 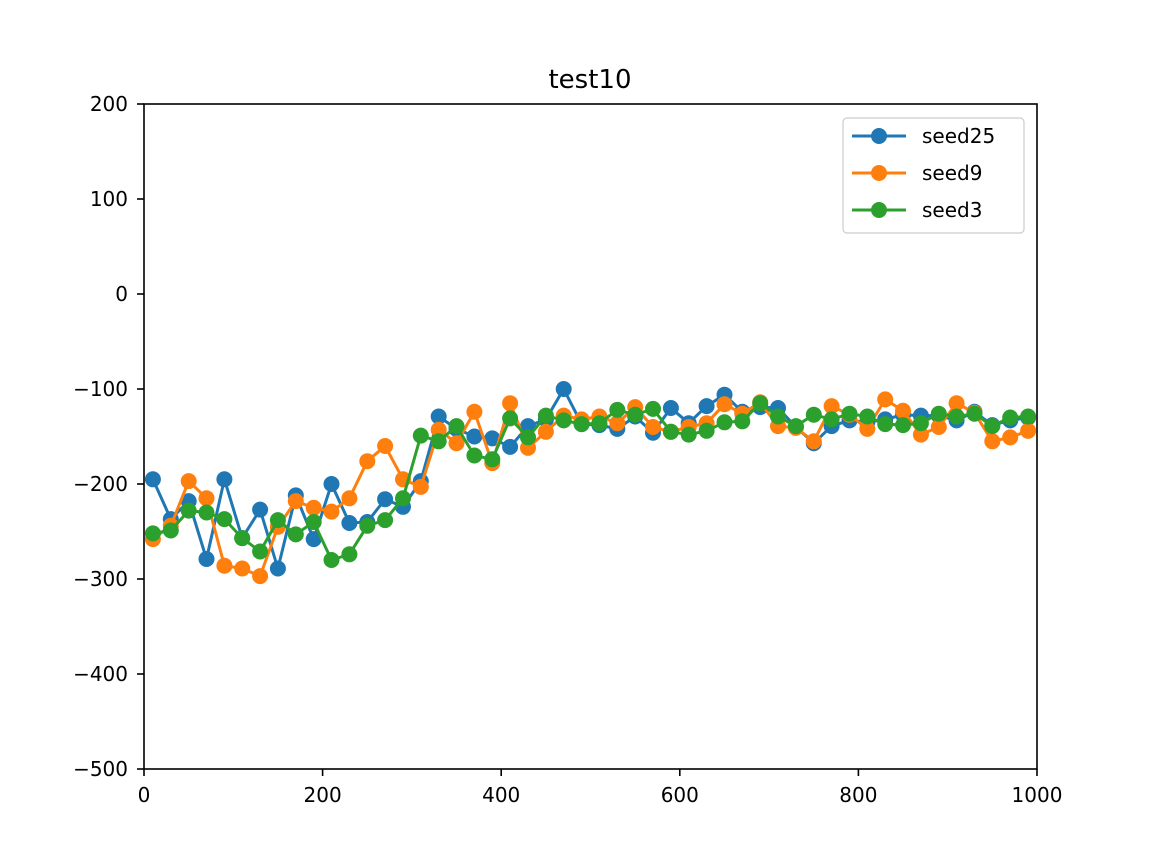 I want to click on legend: seed25 seed9 seed3, so click(x=933, y=175).